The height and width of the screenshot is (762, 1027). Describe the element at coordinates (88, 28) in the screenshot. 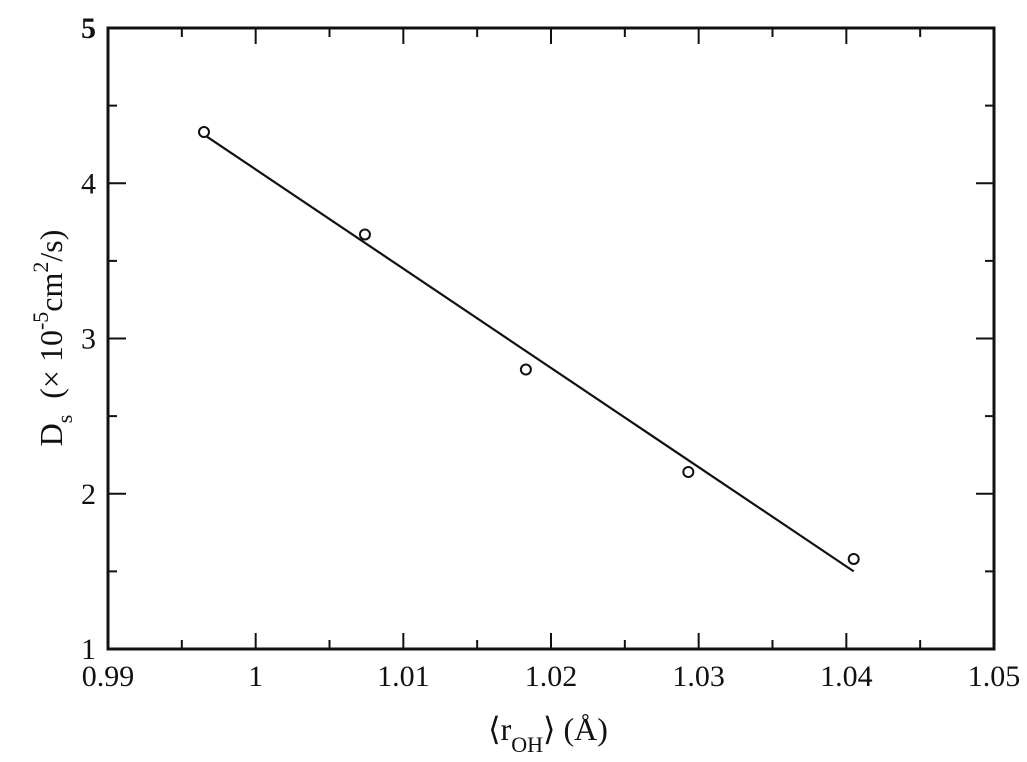

I see `y-tick-label: 5` at that location.